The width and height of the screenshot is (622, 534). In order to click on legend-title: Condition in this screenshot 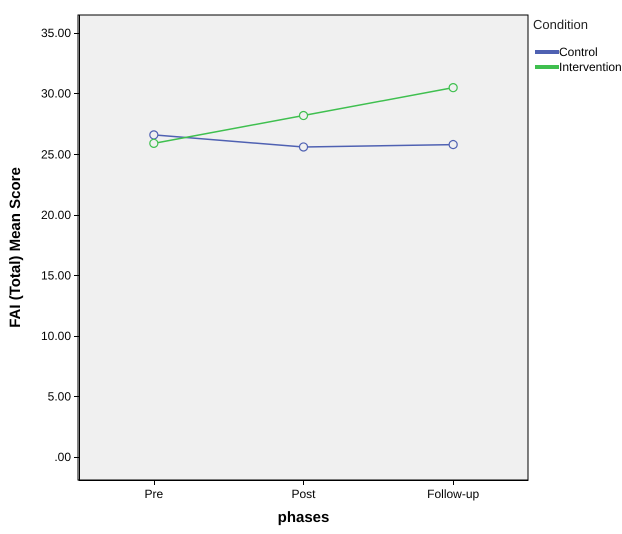, I will do `click(560, 24)`.